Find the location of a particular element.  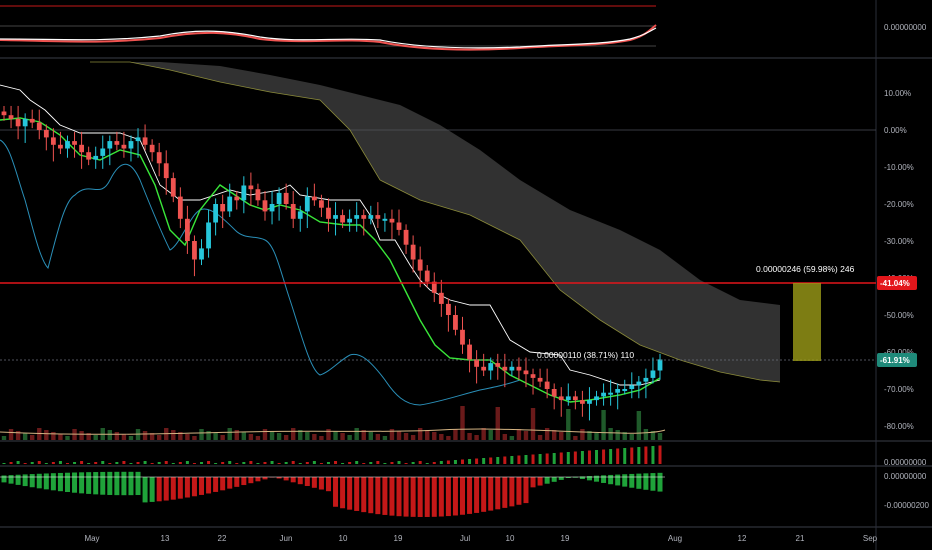

measure-box is located at coordinates (807, 322).